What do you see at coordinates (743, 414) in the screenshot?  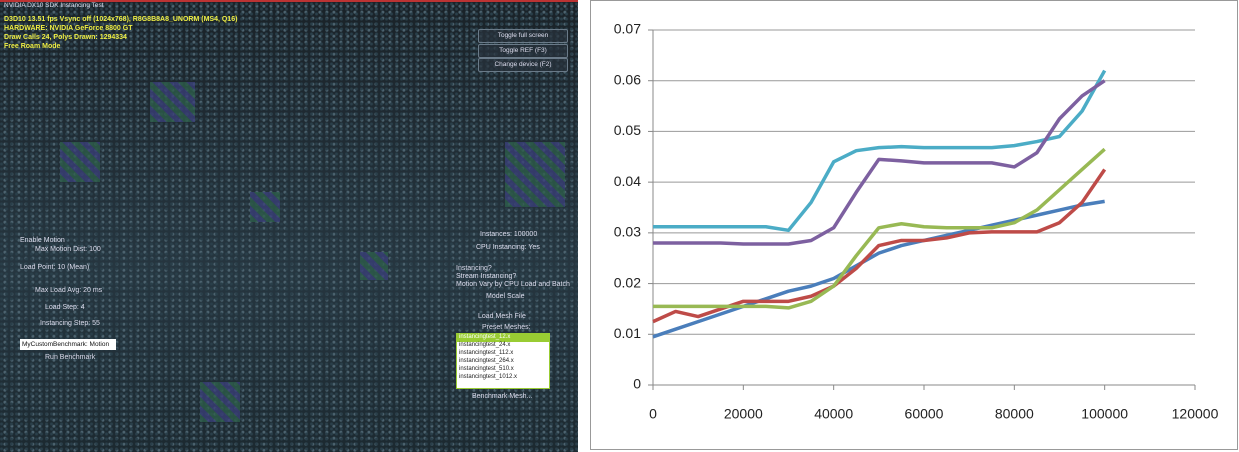 I see `x-tick-label: 20000` at bounding box center [743, 414].